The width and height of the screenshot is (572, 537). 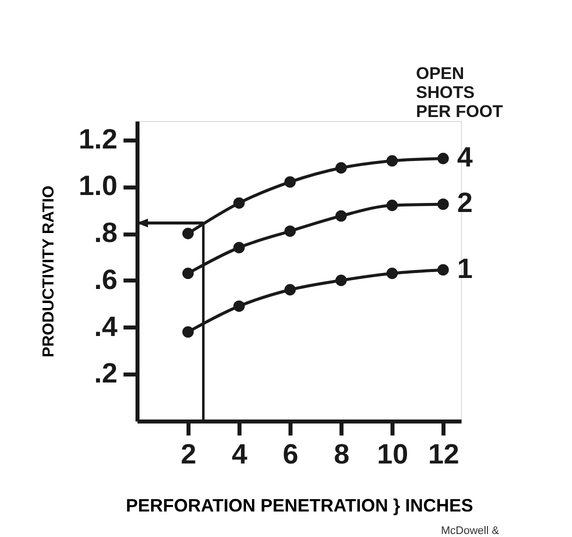 I want to click on legend-title: OPEN SHOTS PER FOOT, so click(x=460, y=92).